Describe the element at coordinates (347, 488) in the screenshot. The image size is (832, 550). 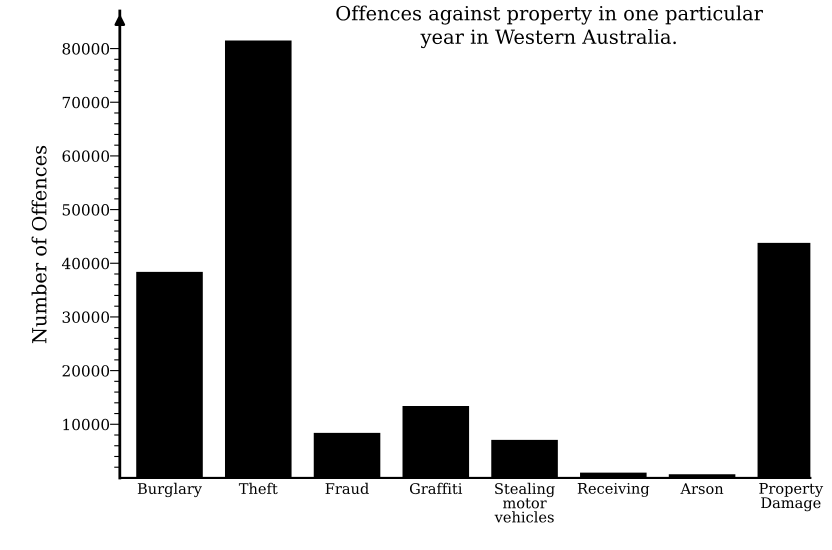
I see `x-tick-label: Fraud` at that location.